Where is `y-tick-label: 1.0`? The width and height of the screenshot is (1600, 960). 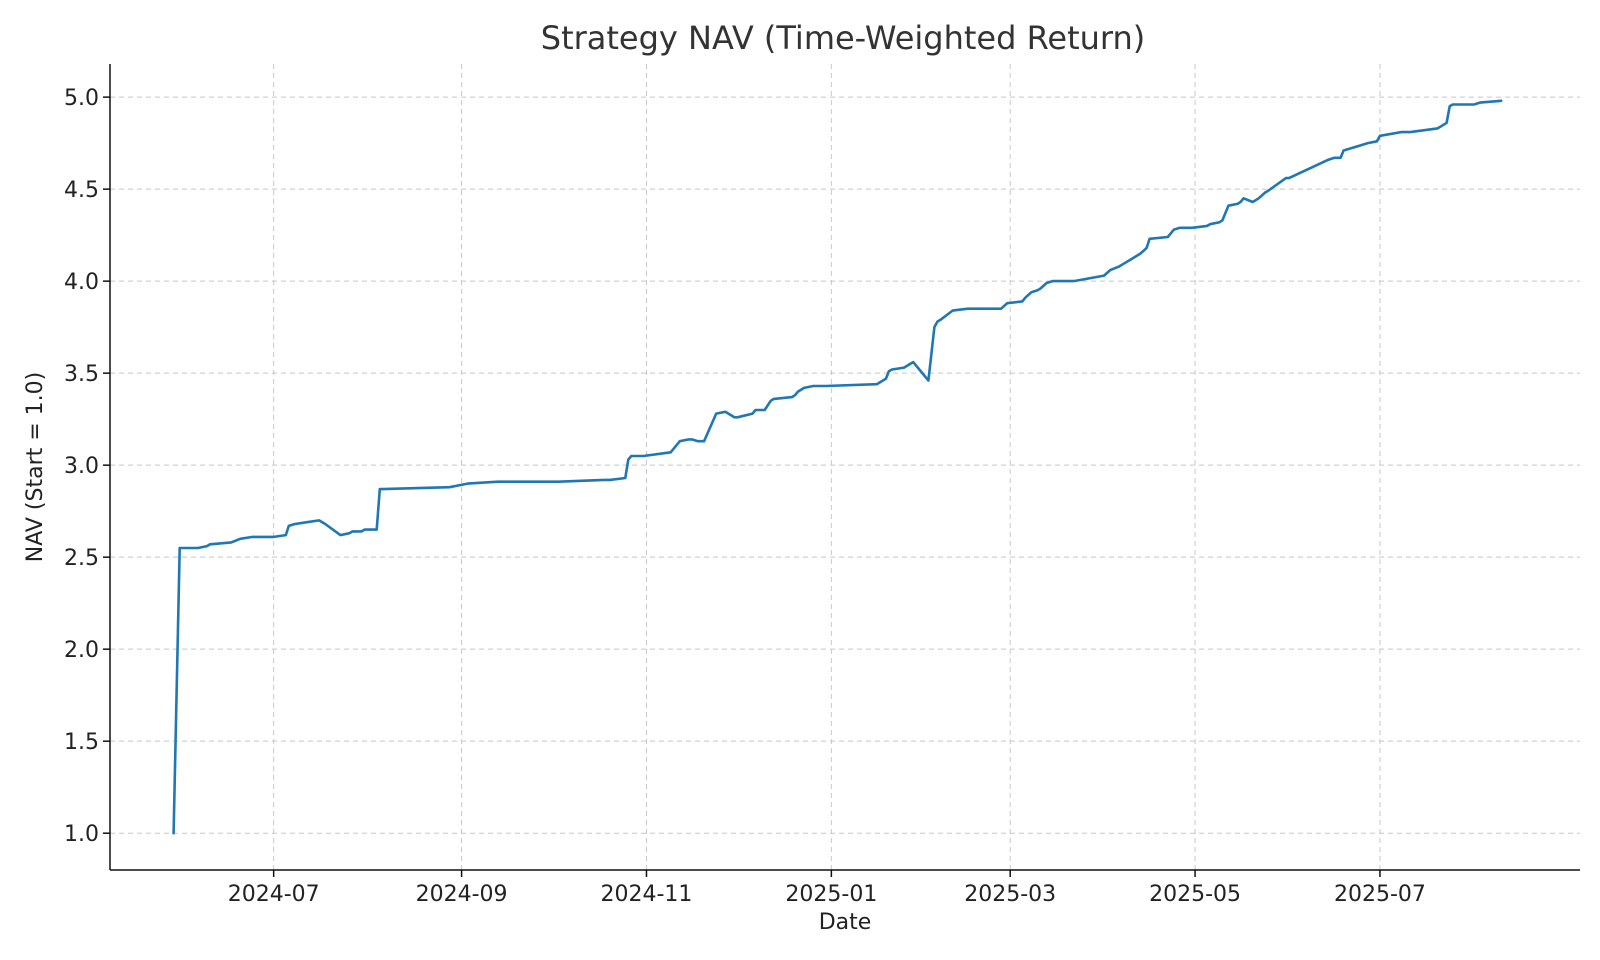 y-tick-label: 1.0 is located at coordinates (81, 834).